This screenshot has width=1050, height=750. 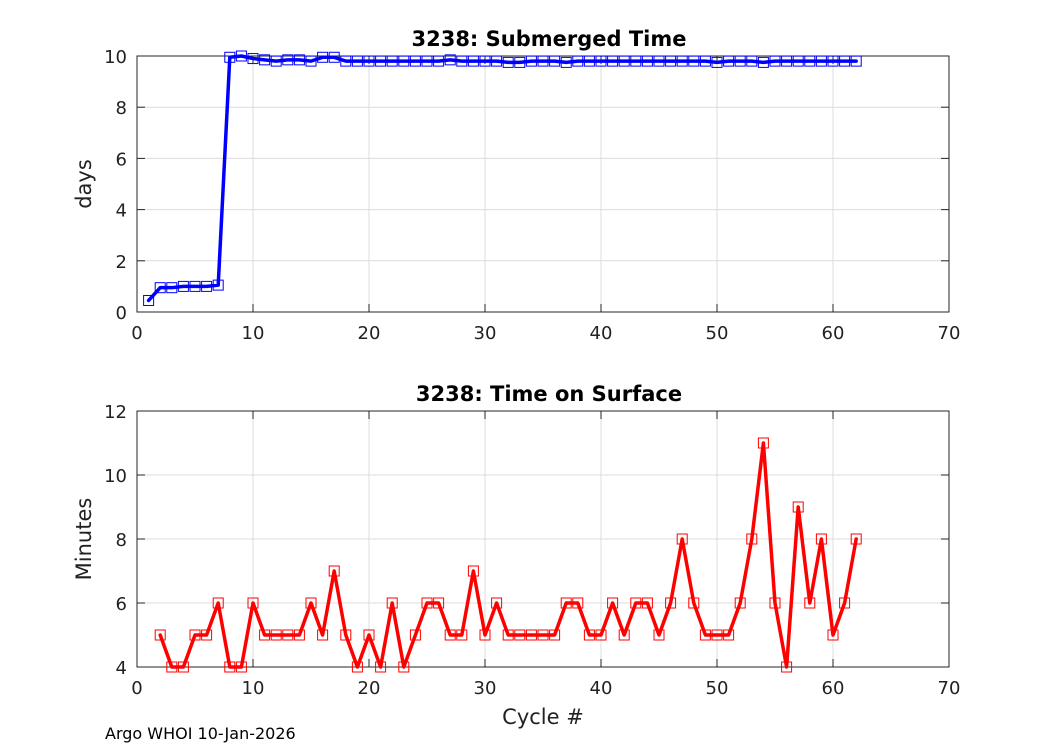 What do you see at coordinates (833, 688) in the screenshot?
I see `x-tick-label: 60` at bounding box center [833, 688].